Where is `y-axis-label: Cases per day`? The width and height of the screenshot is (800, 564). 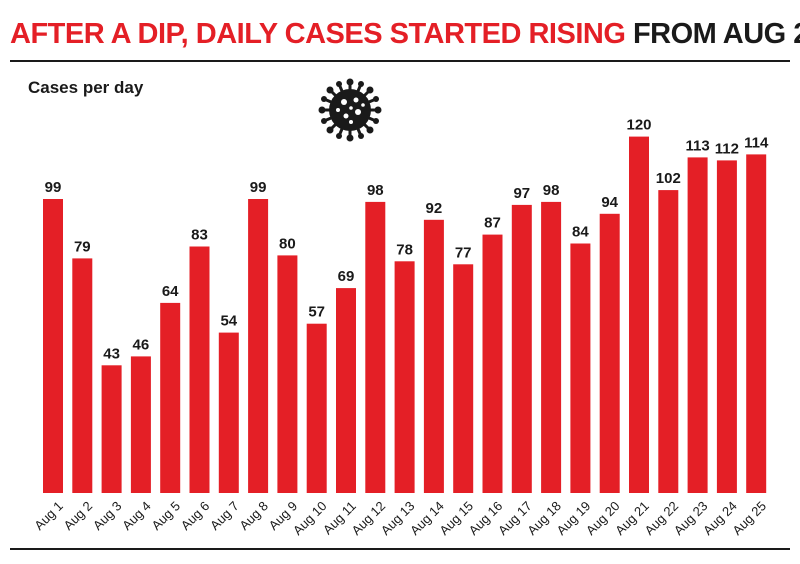 y-axis-label: Cases per day is located at coordinates (86, 87).